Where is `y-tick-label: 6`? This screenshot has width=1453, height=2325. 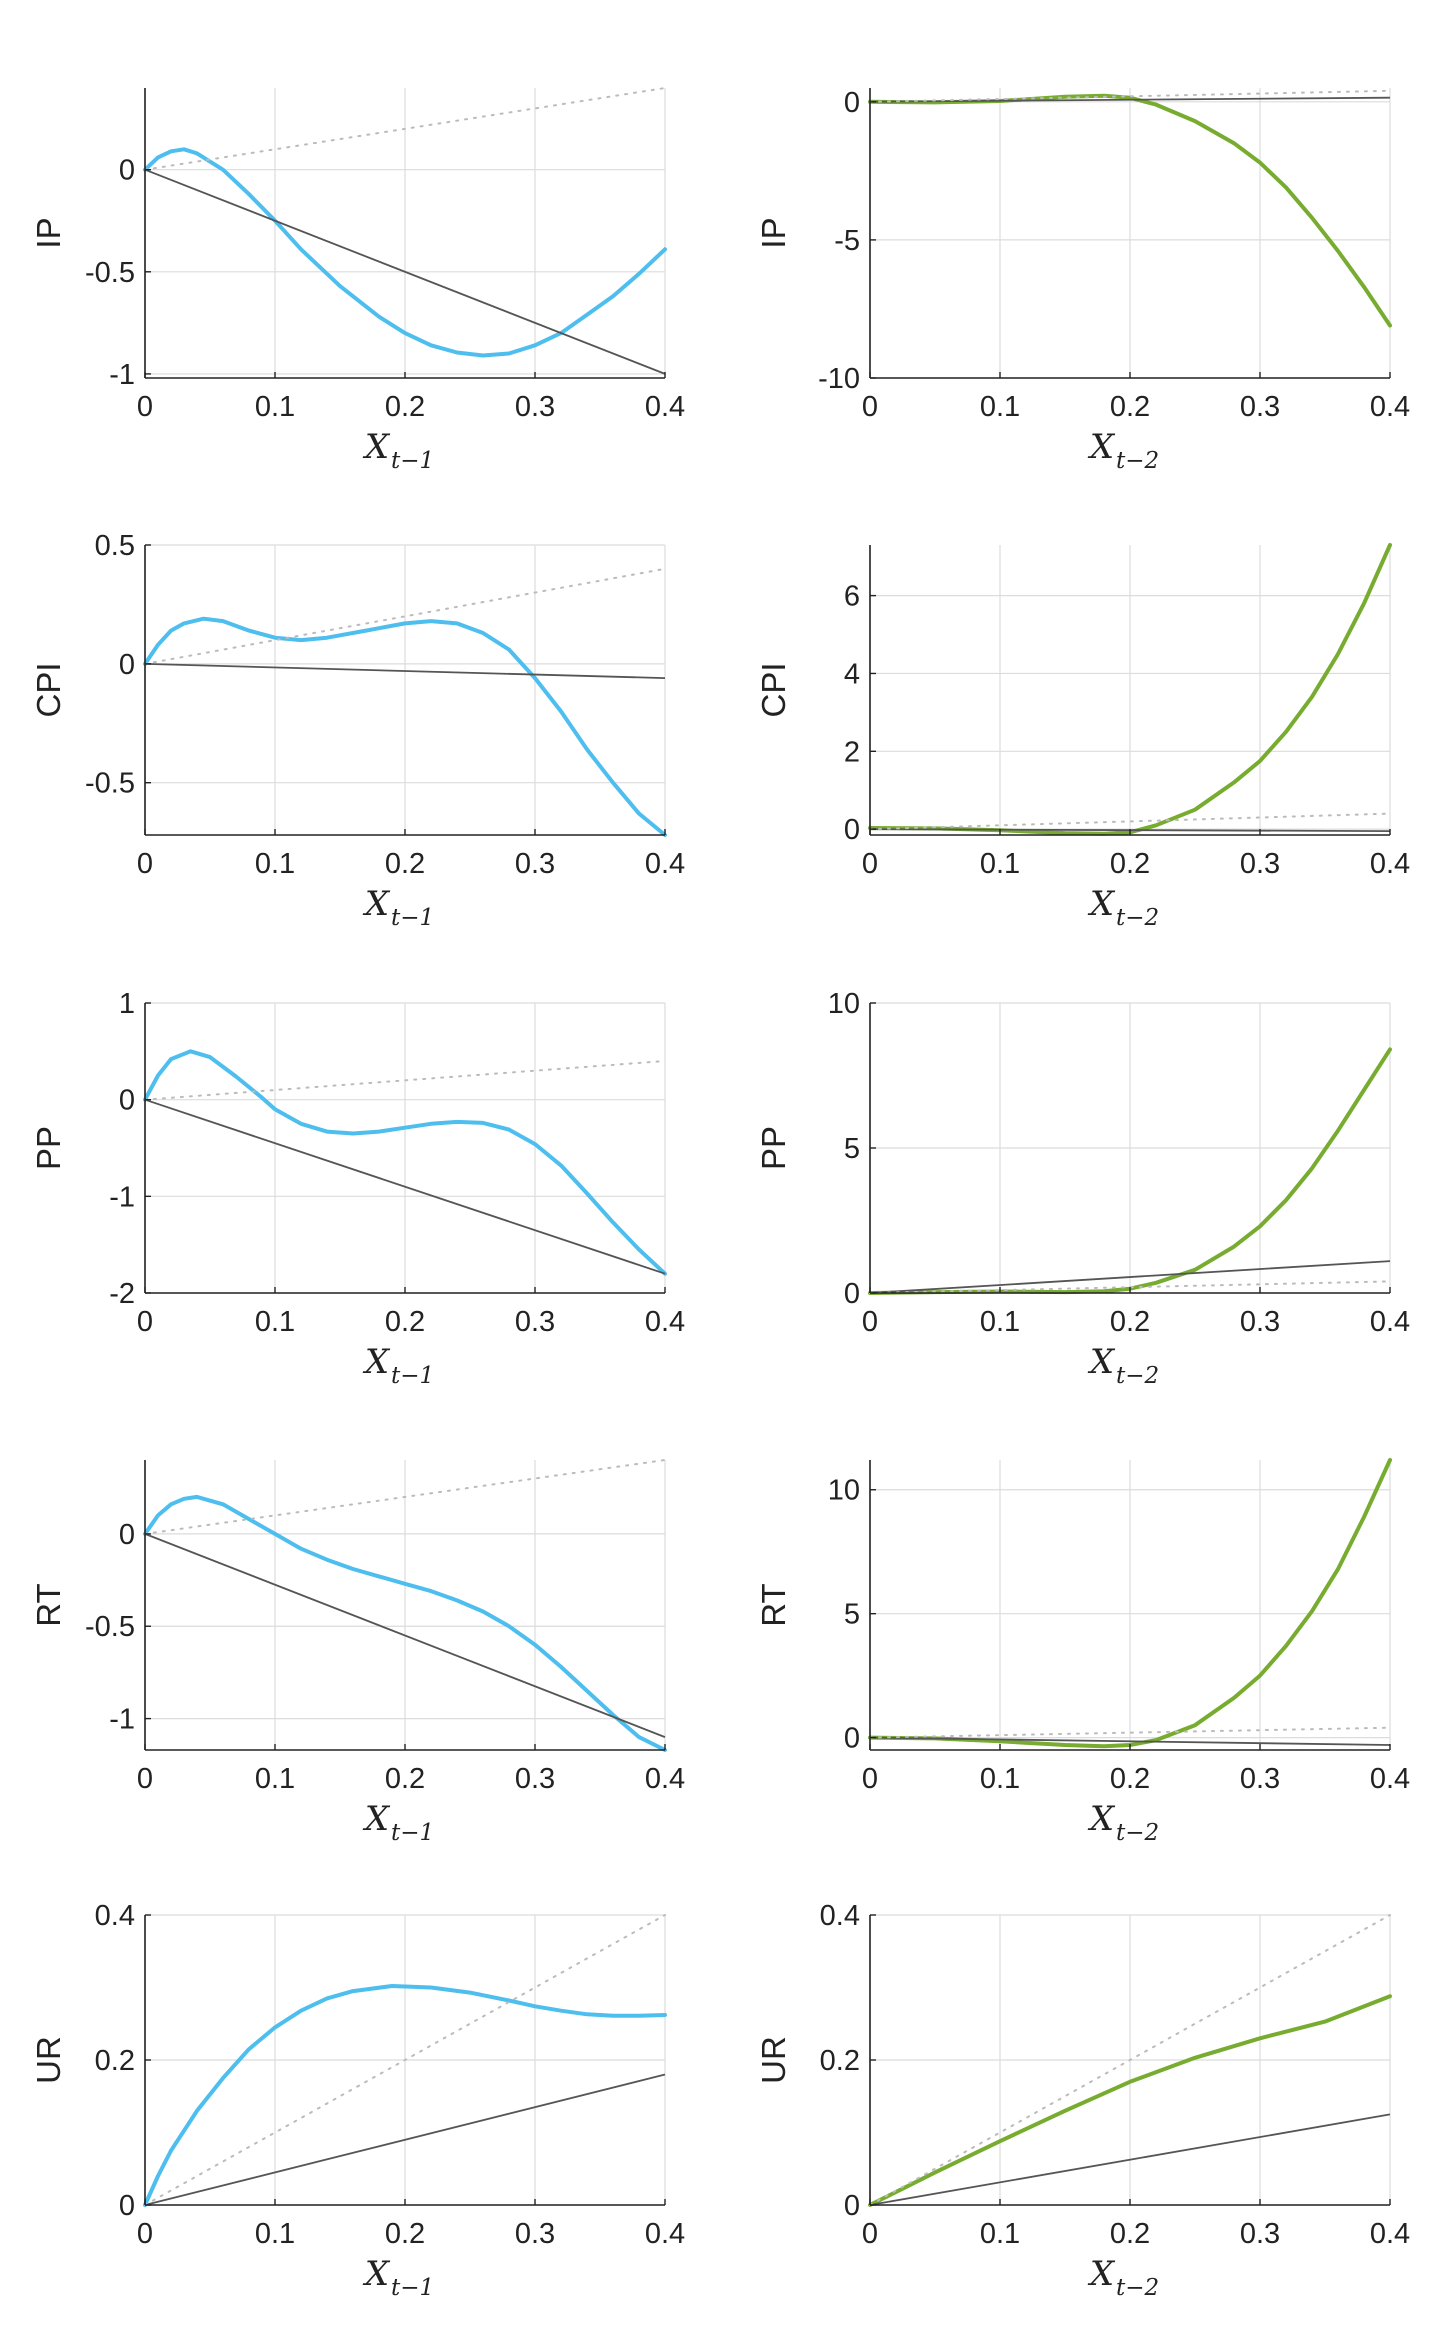
y-tick-label: 6 is located at coordinates (852, 597).